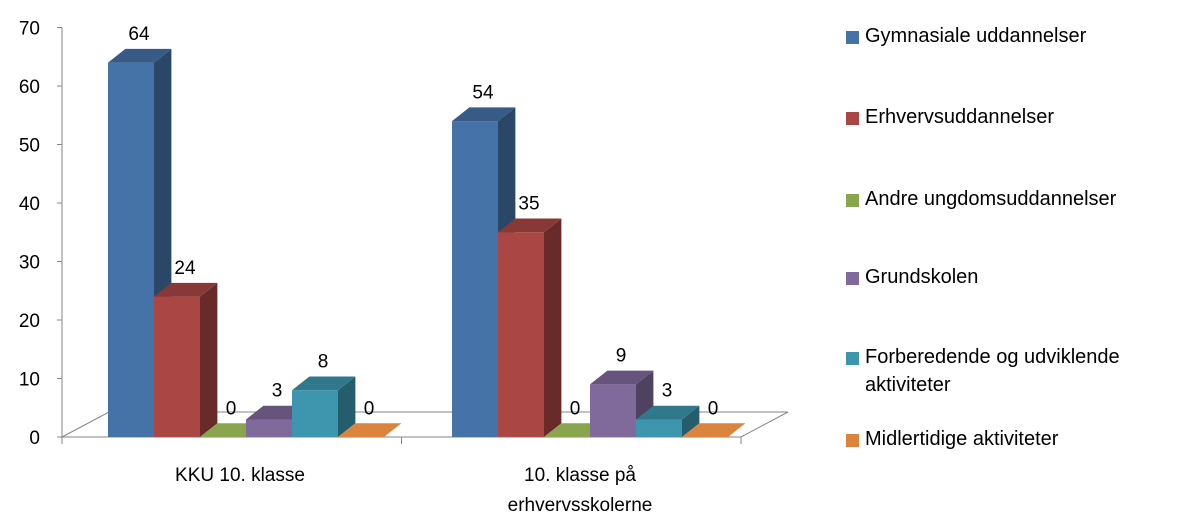 This screenshot has width=1179, height=518. What do you see at coordinates (528, 204) in the screenshot?
I see `data-label: 35` at bounding box center [528, 204].